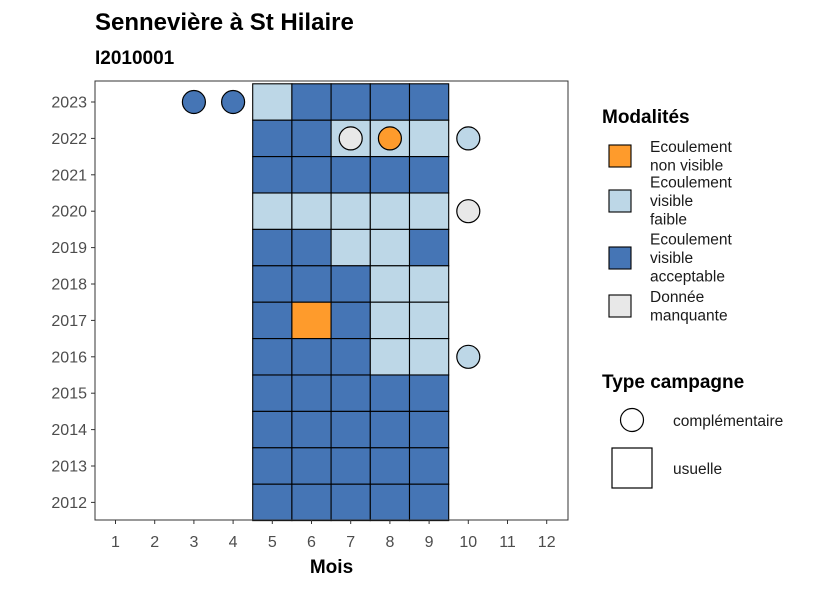  Describe the element at coordinates (272, 542) in the screenshot. I see `x-tick-label: 5` at that location.